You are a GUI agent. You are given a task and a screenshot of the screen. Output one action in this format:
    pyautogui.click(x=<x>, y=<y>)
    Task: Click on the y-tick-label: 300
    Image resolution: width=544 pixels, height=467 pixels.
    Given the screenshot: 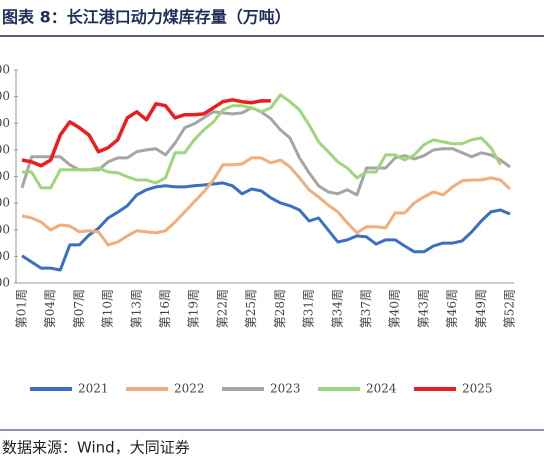 What is the action you would take?
    pyautogui.click(x=5, y=256)
    